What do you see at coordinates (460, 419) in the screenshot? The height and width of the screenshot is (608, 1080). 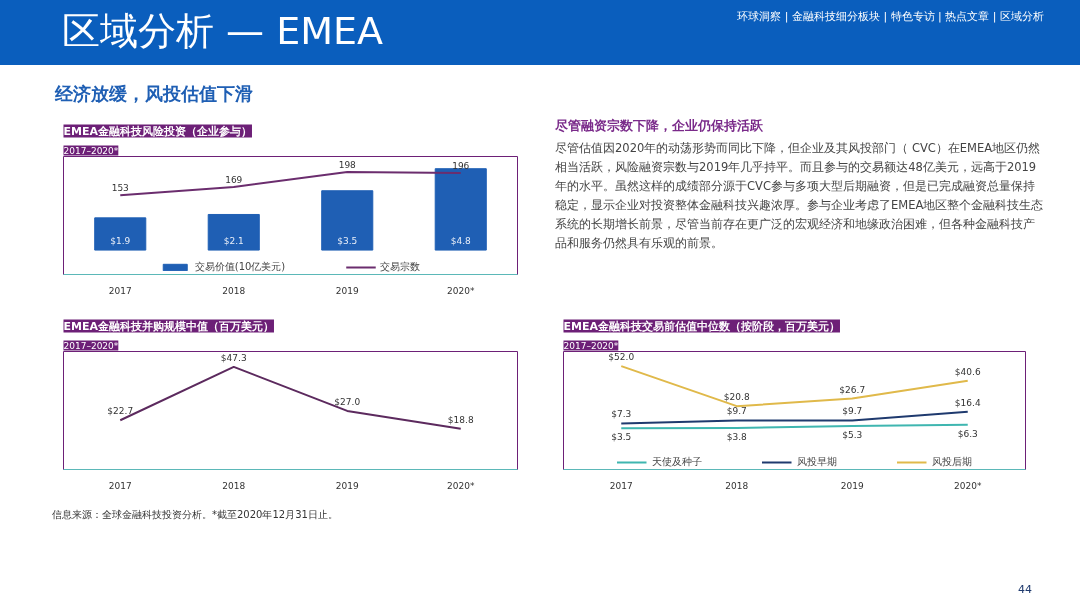 I see `data-label: $18.8` at bounding box center [460, 419].